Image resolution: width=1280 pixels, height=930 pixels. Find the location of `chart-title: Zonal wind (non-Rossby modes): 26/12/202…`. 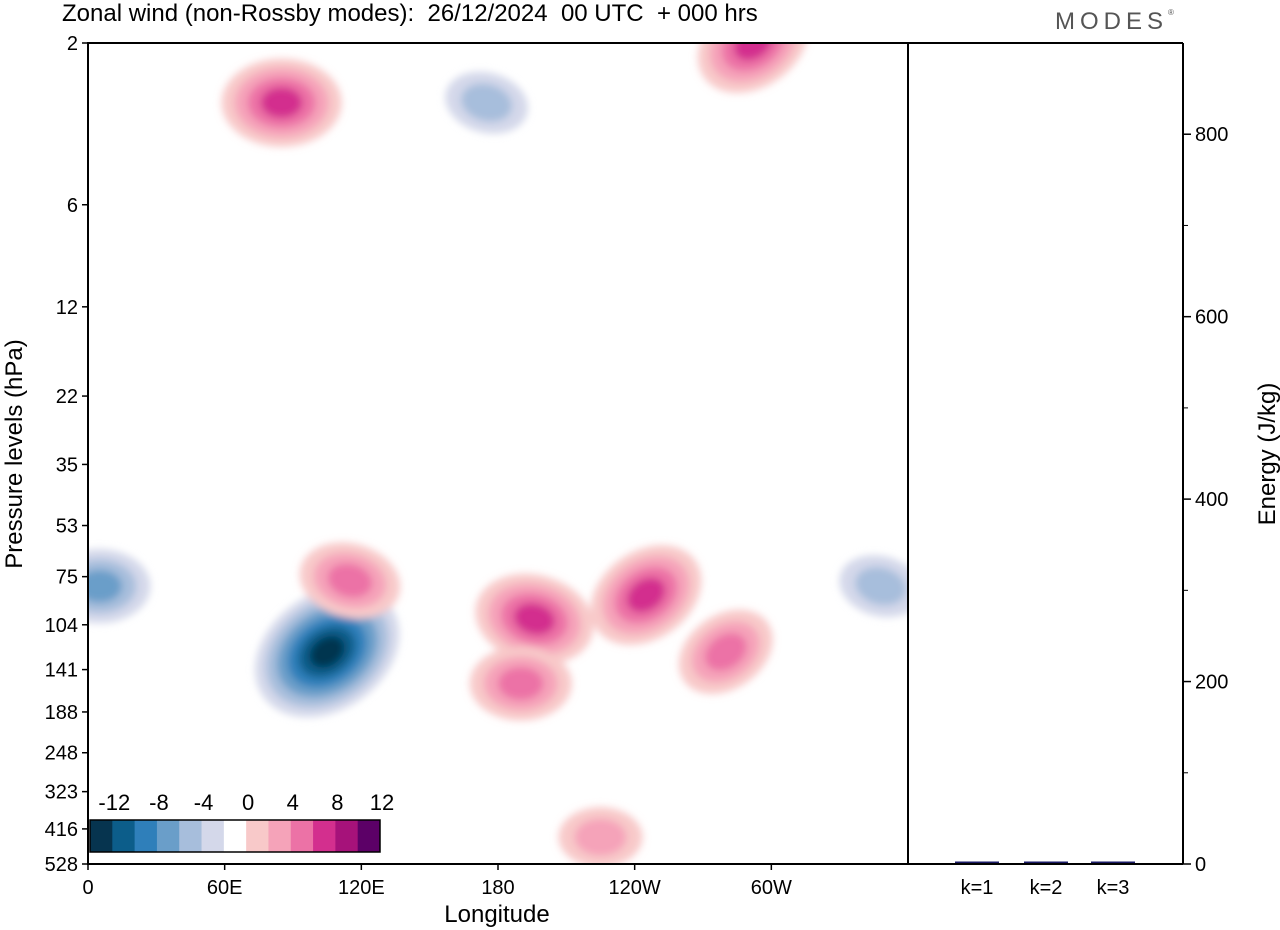

chart-title: Zonal wind (non-Rossby modes): 26/12/202… is located at coordinates (410, 13).